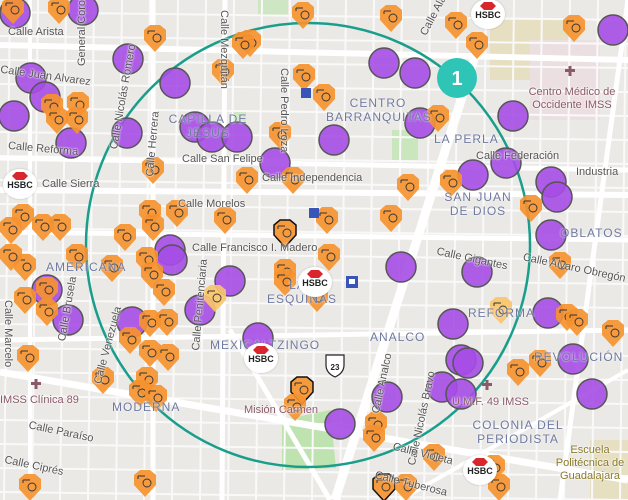 The width and height of the screenshot is (628, 500). What do you see at coordinates (457, 78) in the screenshot?
I see `cluster-badge: 1` at bounding box center [457, 78].